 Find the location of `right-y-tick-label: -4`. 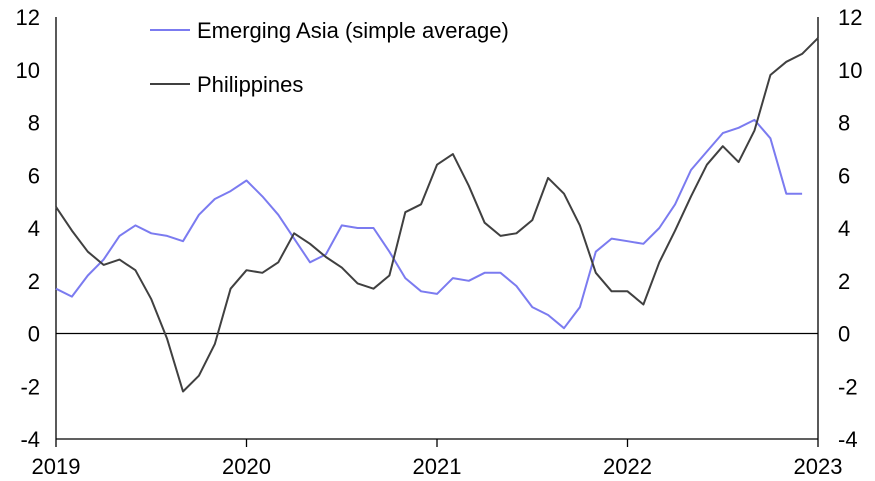

right-y-tick-label: -4 is located at coordinates (848, 439).